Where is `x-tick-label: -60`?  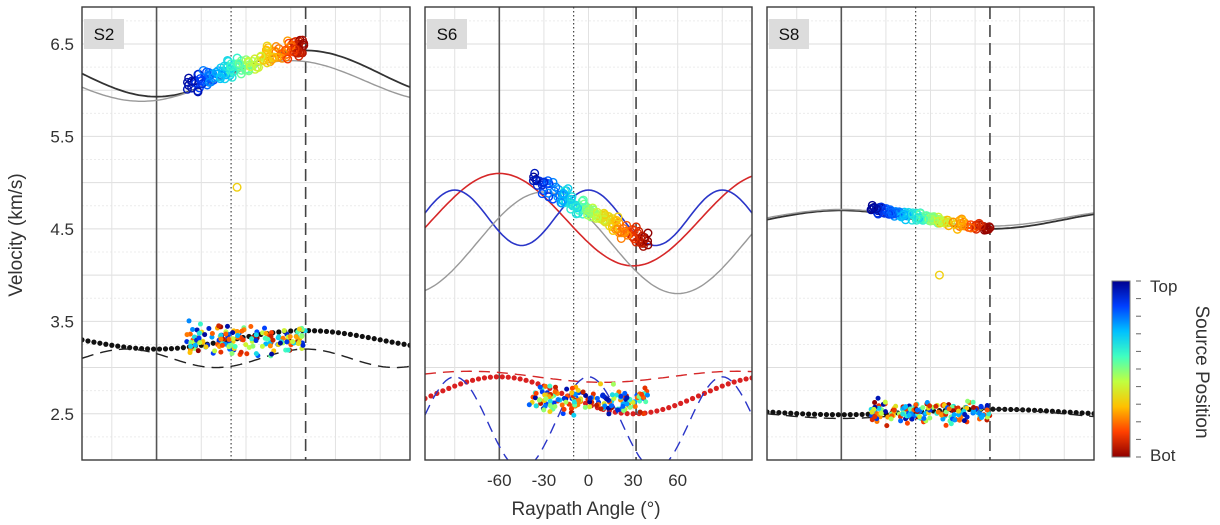
x-tick-label: -60 is located at coordinates (499, 480).